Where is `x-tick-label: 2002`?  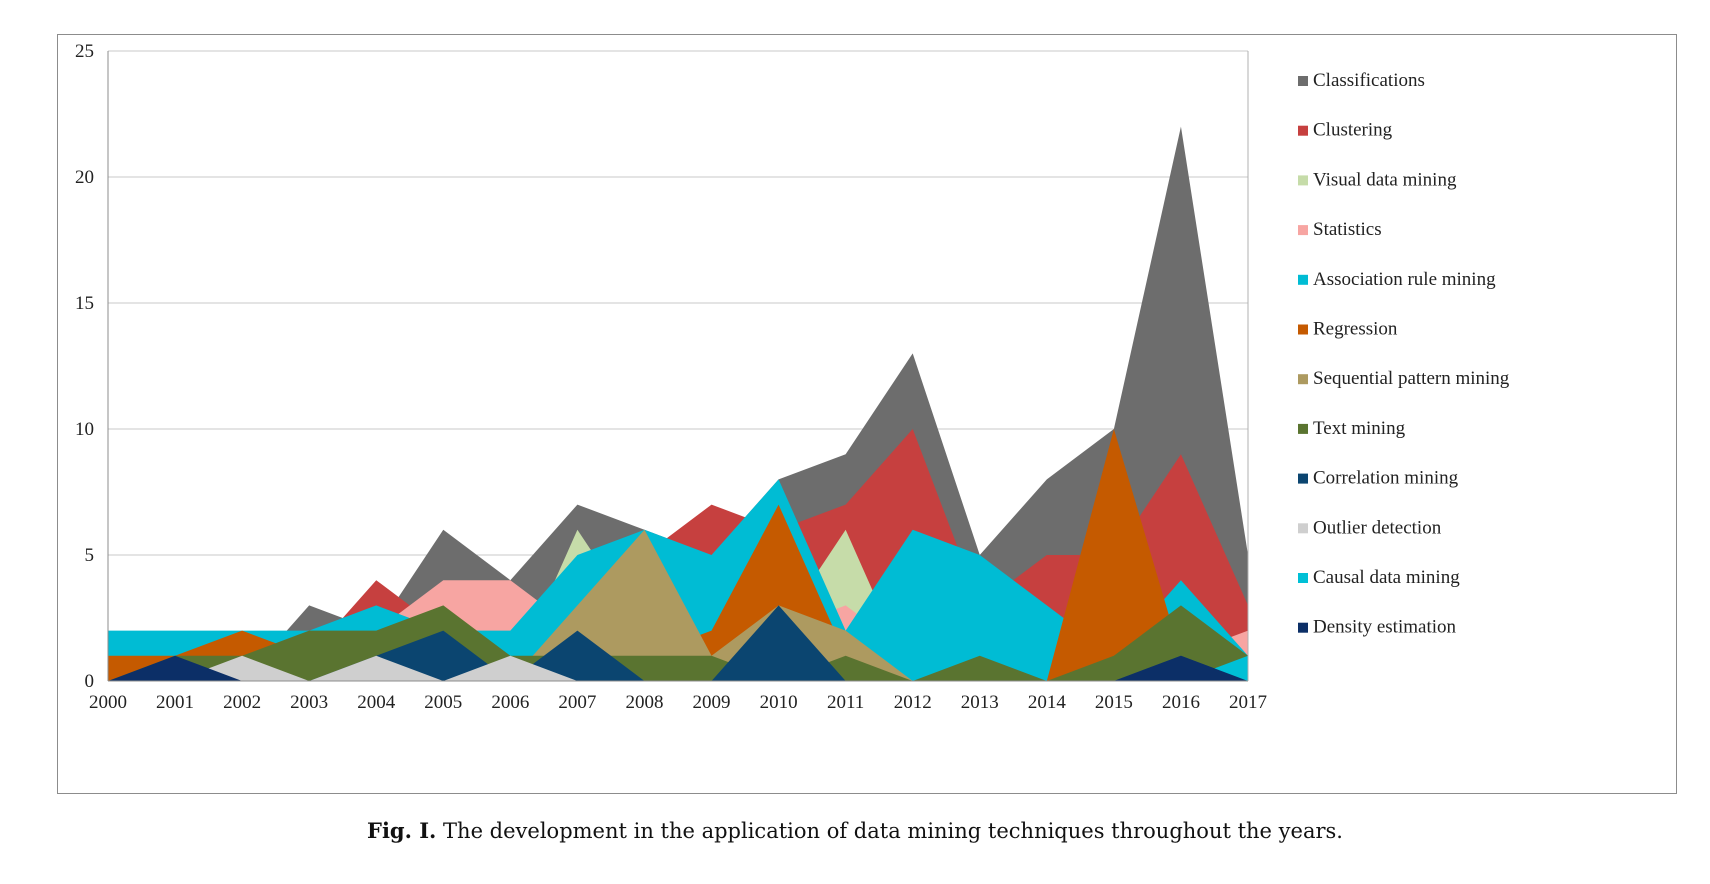 x-tick-label: 2002 is located at coordinates (242, 702).